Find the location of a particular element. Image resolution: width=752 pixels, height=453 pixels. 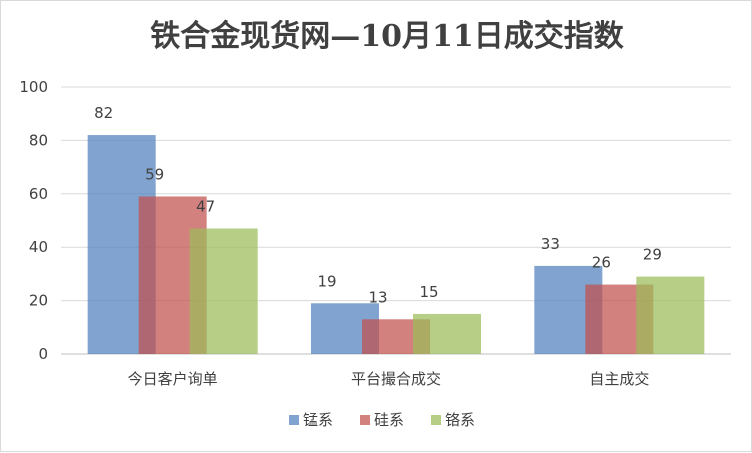

data-label: 29 is located at coordinates (652, 255).